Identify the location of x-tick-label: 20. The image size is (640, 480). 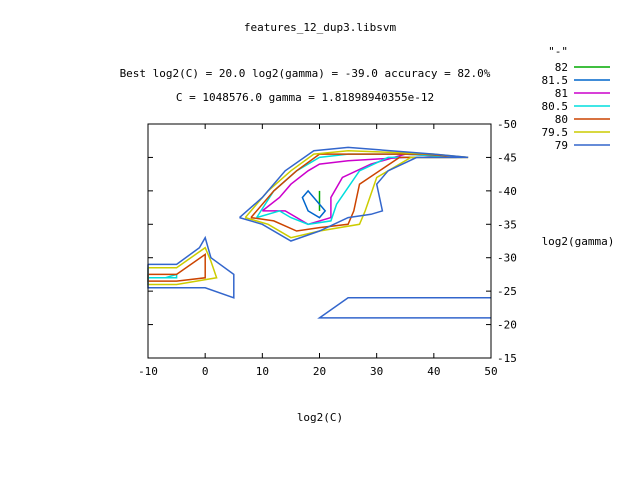
(319, 371).